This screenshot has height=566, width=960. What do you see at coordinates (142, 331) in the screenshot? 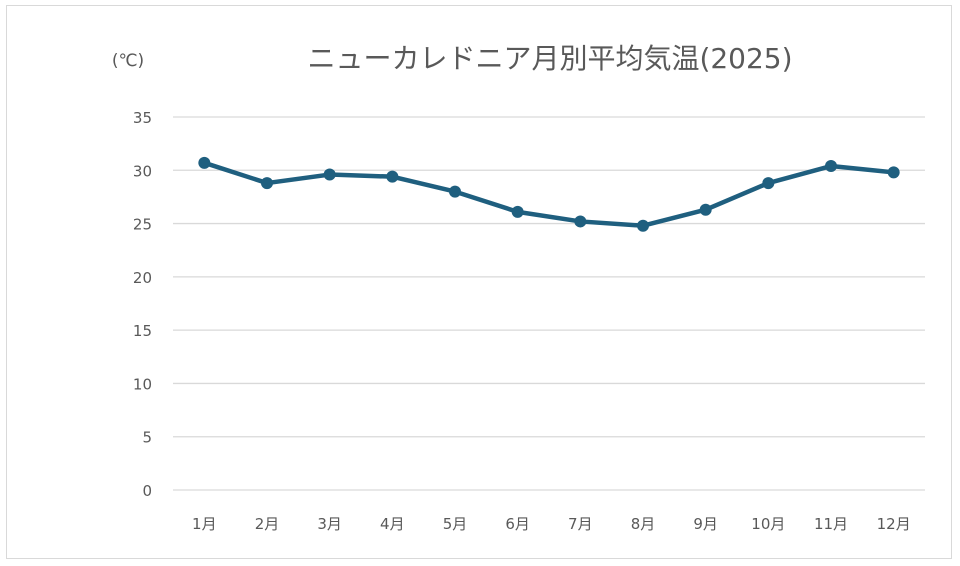
I see `y-tick-label-15: 15` at bounding box center [142, 331].